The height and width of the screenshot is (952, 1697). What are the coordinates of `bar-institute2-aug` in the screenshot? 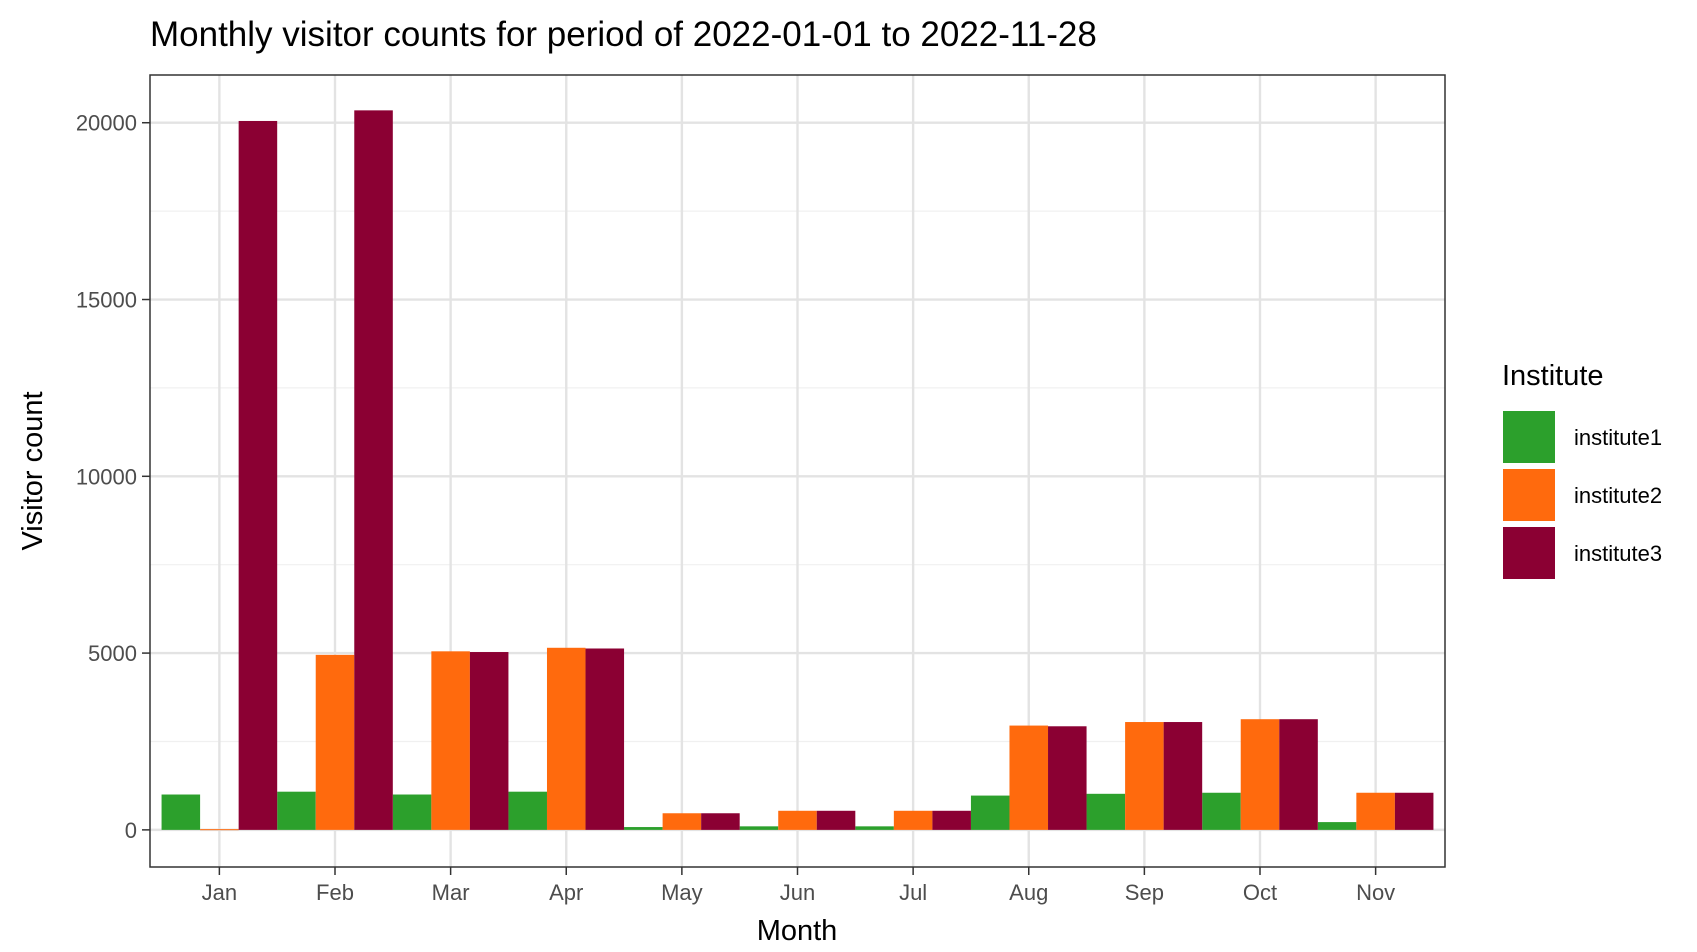 It's located at (1029, 777).